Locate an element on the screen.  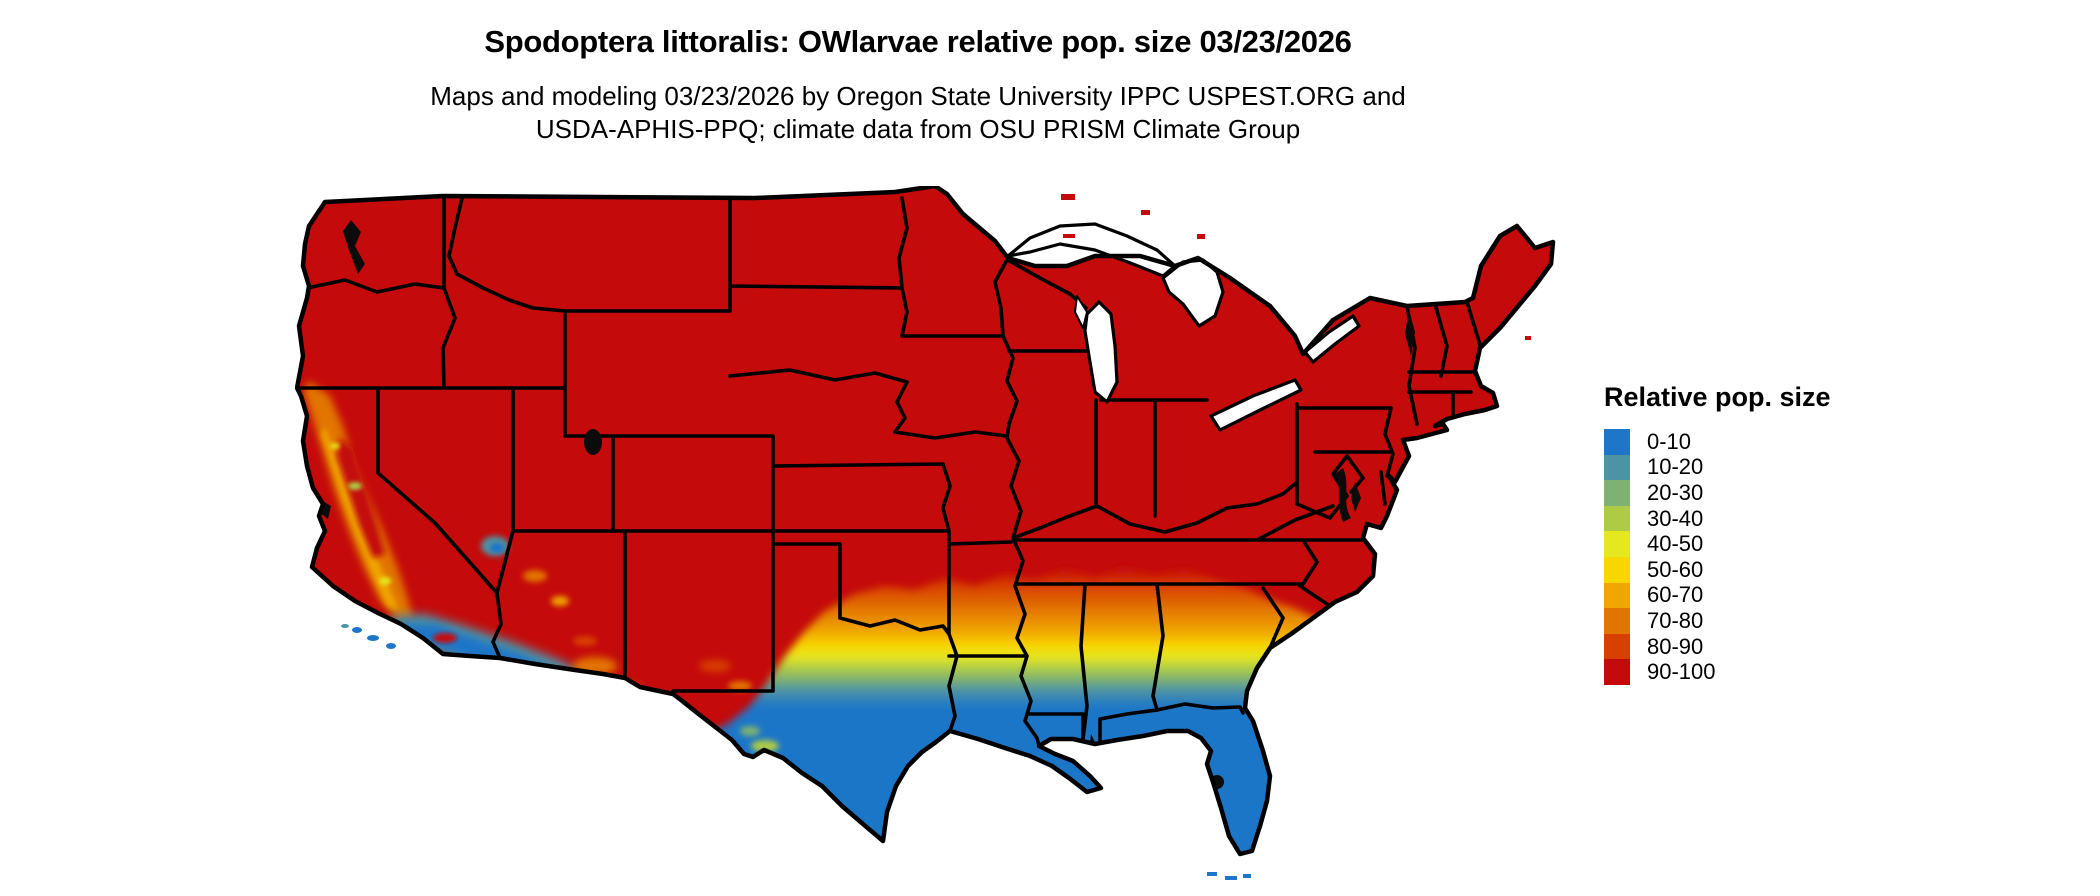
legend-item: 30-40 is located at coordinates (1717, 518).